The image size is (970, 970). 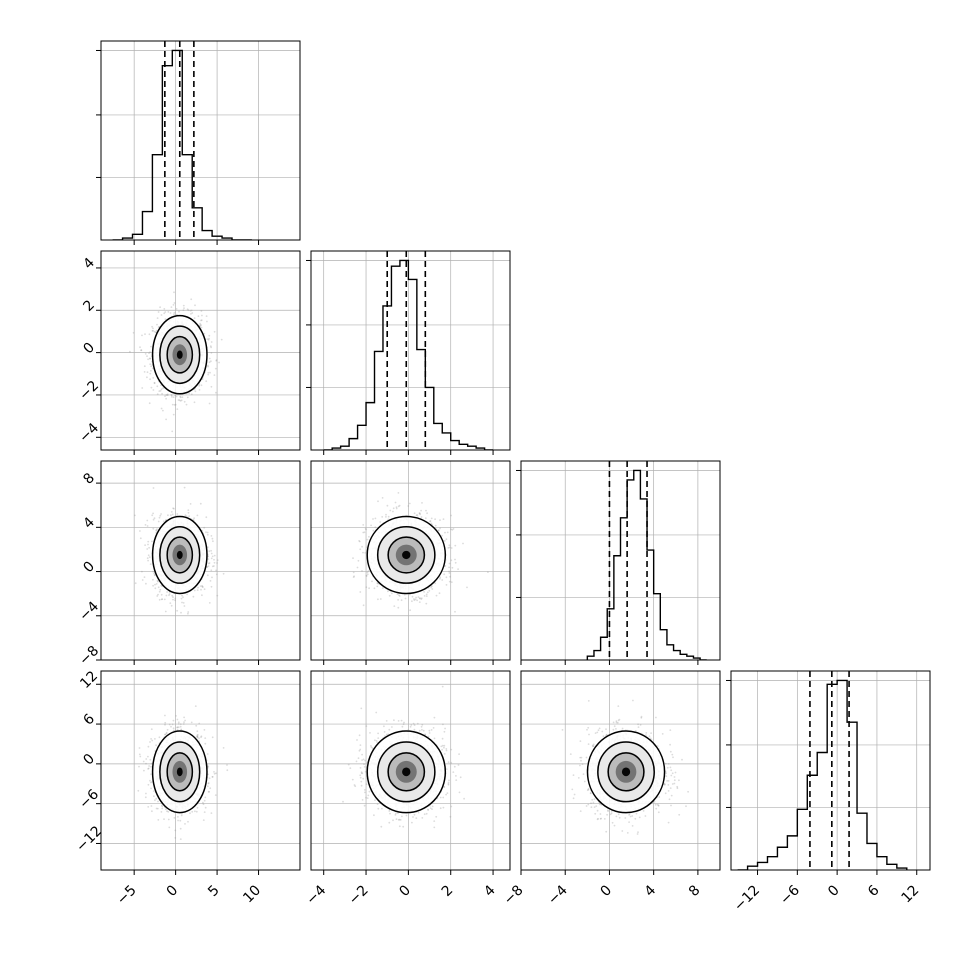 What do you see at coordinates (646, 564) in the screenshot?
I see `histogram-p3` at bounding box center [646, 564].